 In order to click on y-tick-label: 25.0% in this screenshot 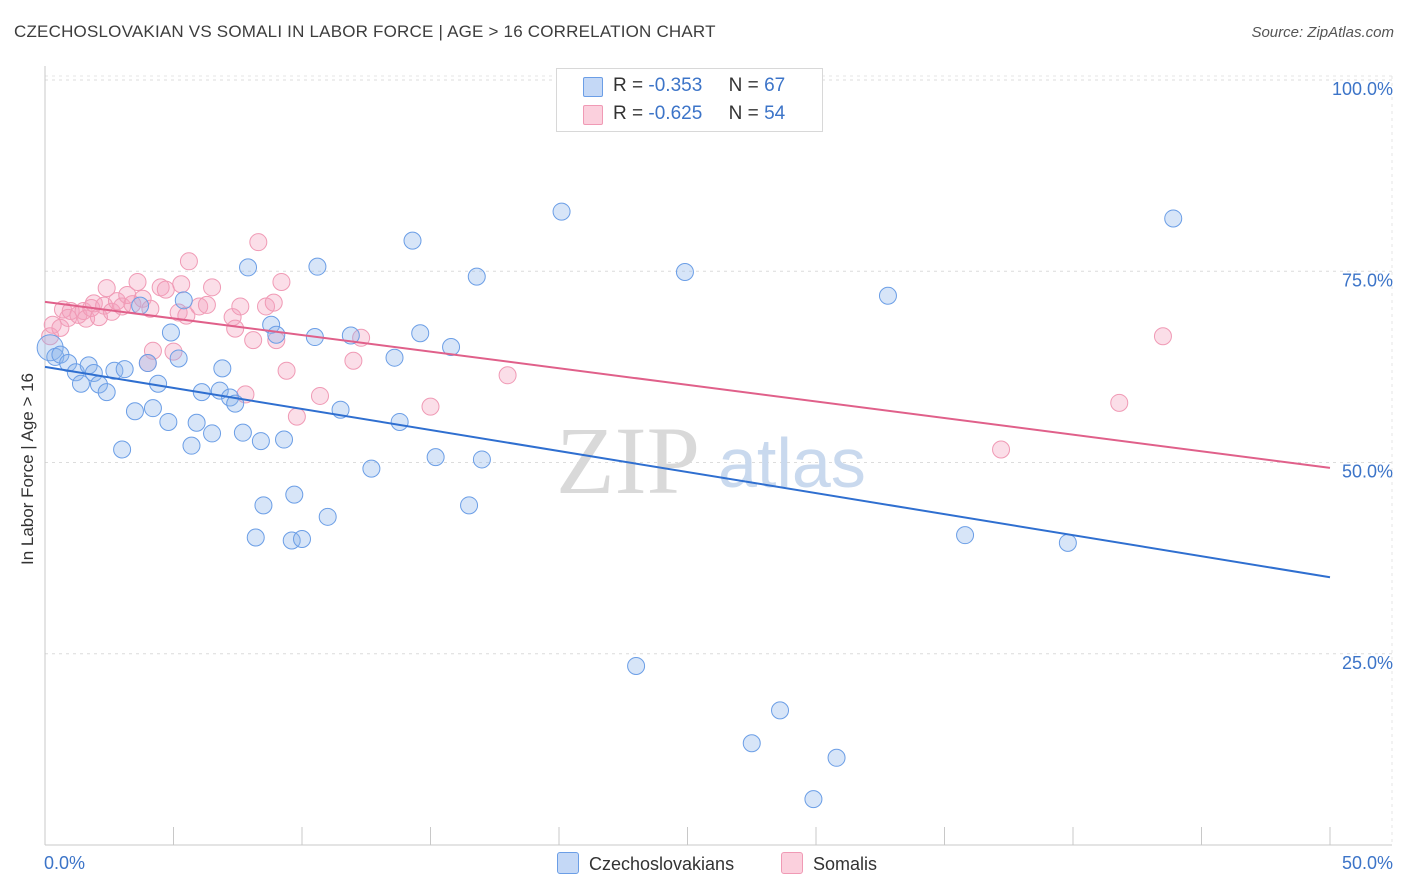, I will do `click(1367, 663)`.